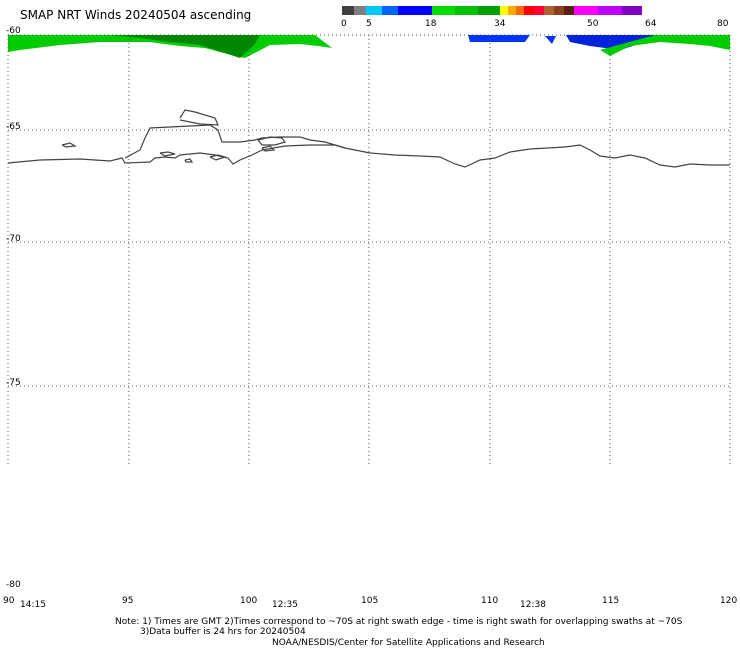 The image size is (740, 650). What do you see at coordinates (490, 601) in the screenshot?
I see `lon-label-110: 110` at bounding box center [490, 601].